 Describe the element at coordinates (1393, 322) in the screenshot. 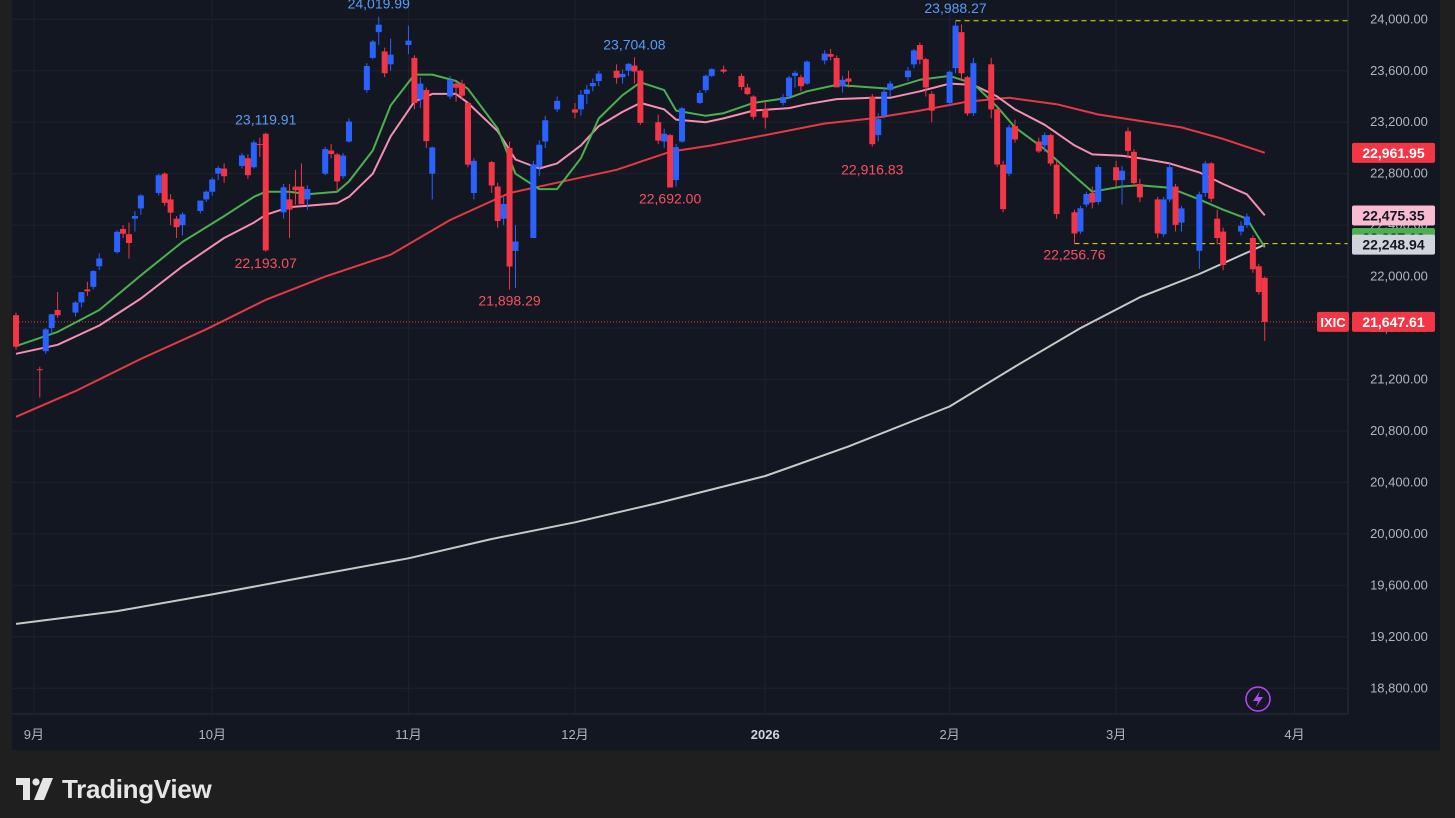

I see `price-label: 21,647.61` at that location.